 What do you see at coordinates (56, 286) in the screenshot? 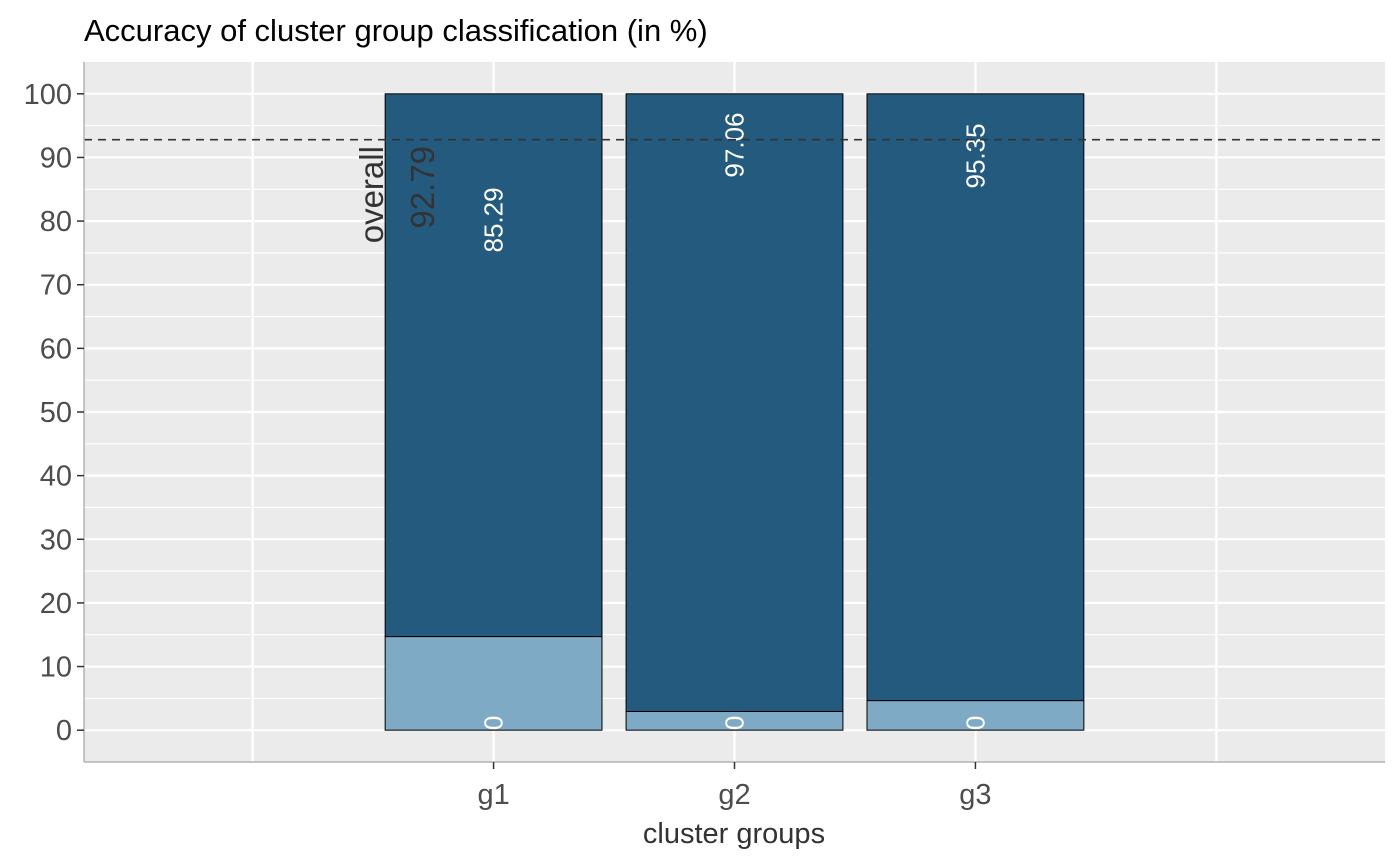
I see `y-tick-label: 70` at bounding box center [56, 286].